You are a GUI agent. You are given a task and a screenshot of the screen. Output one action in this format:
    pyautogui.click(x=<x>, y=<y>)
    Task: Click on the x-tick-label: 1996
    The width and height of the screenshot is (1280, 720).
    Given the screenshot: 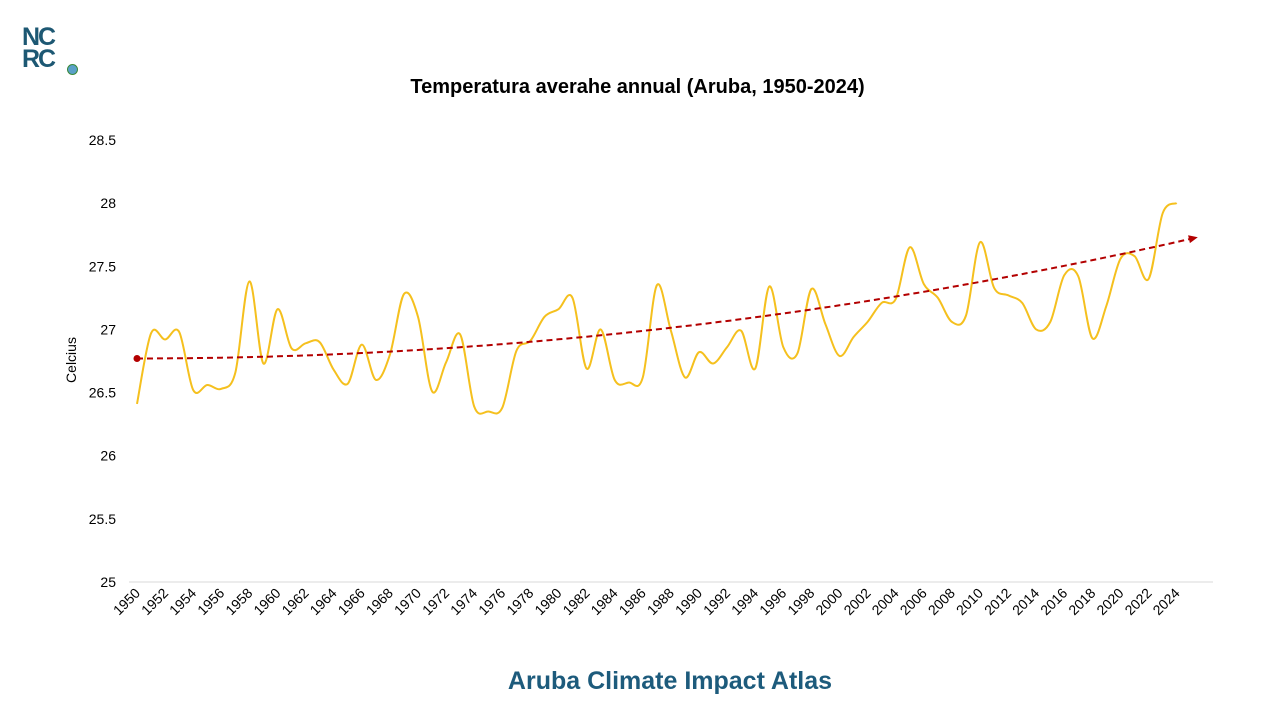 What is the action you would take?
    pyautogui.click(x=772, y=601)
    